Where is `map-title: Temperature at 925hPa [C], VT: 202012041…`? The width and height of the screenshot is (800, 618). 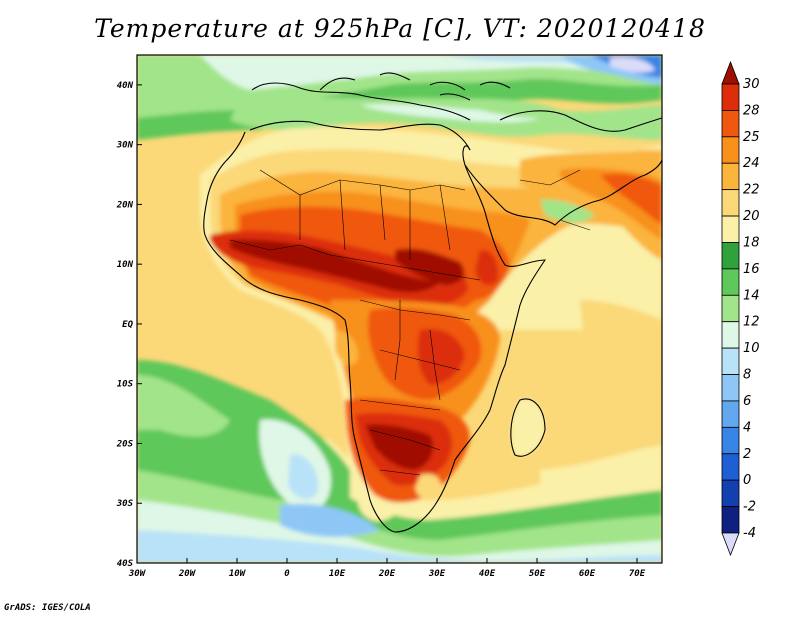 map-title: Temperature at 925hPa [C], VT: 202012041… is located at coordinates (400, 28).